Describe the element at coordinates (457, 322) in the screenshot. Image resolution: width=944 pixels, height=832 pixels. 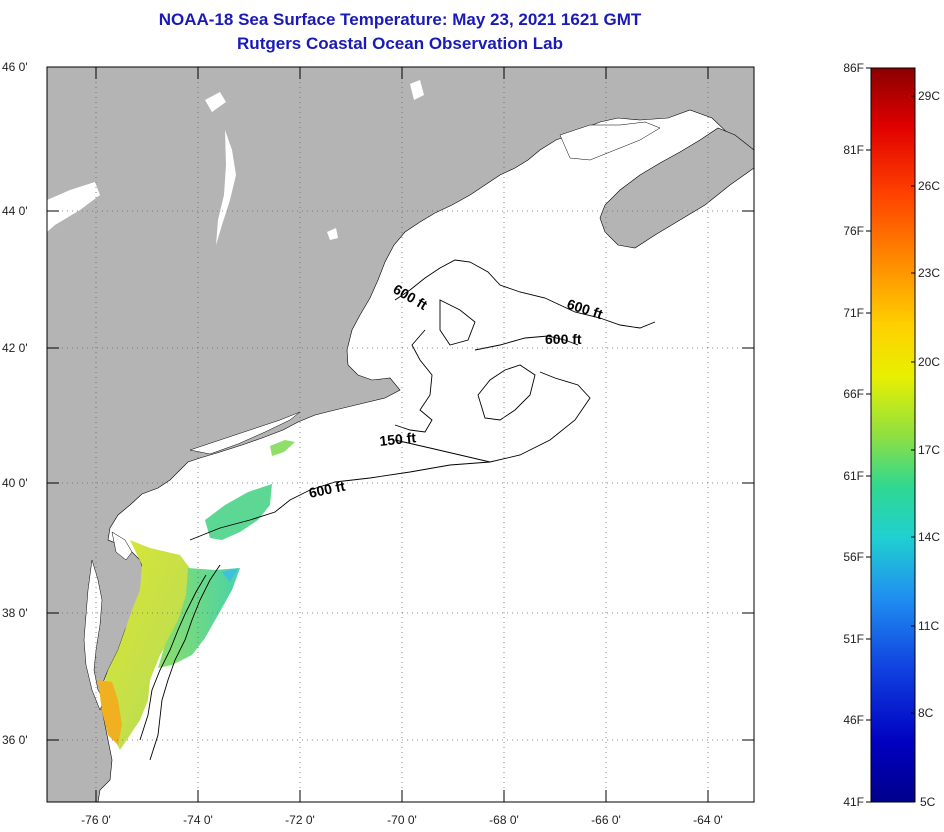
I see `contour-gulf-basin` at that location.